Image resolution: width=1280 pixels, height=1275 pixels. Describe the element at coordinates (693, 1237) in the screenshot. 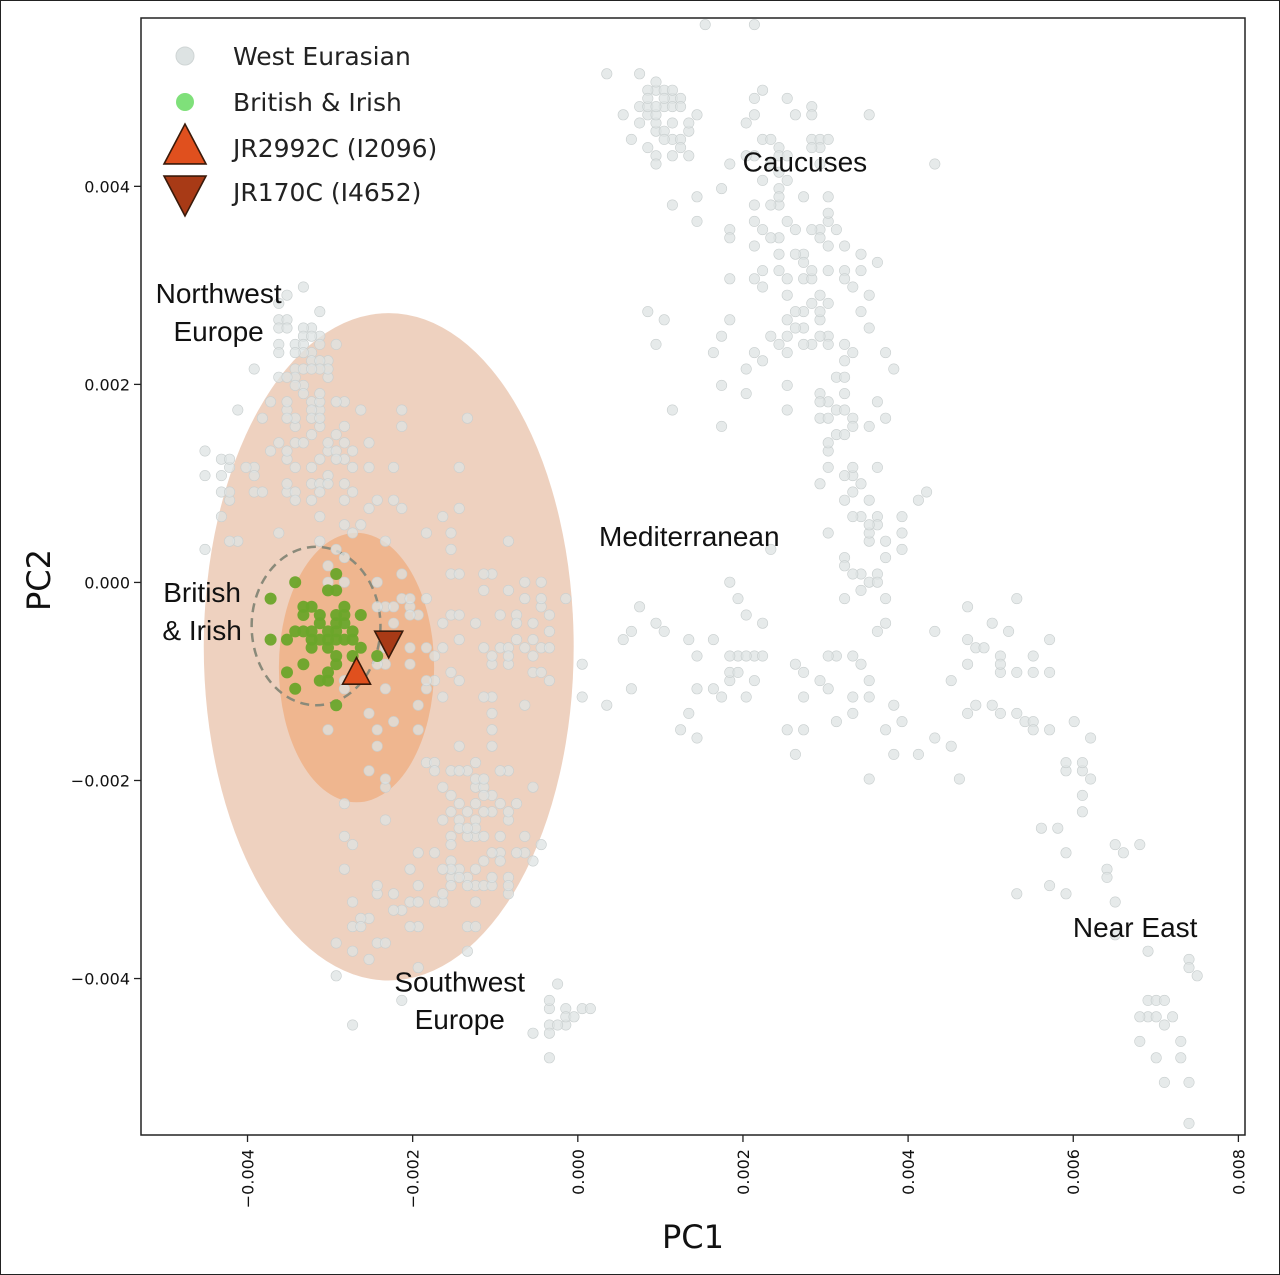

I see `x-axis-title: PC1` at that location.